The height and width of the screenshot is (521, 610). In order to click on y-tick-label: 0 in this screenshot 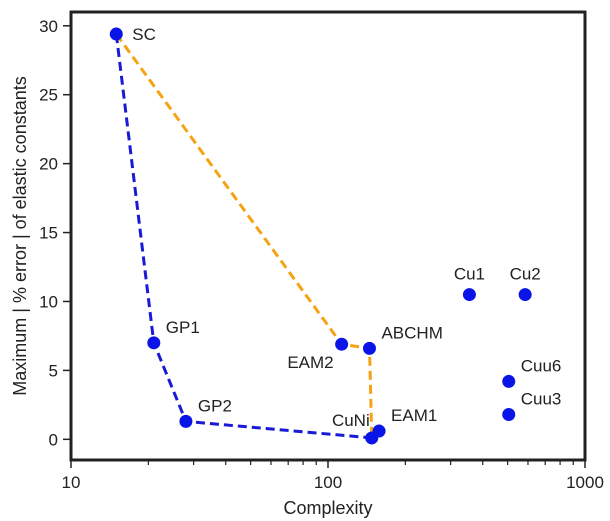, I will do `click(53, 439)`.